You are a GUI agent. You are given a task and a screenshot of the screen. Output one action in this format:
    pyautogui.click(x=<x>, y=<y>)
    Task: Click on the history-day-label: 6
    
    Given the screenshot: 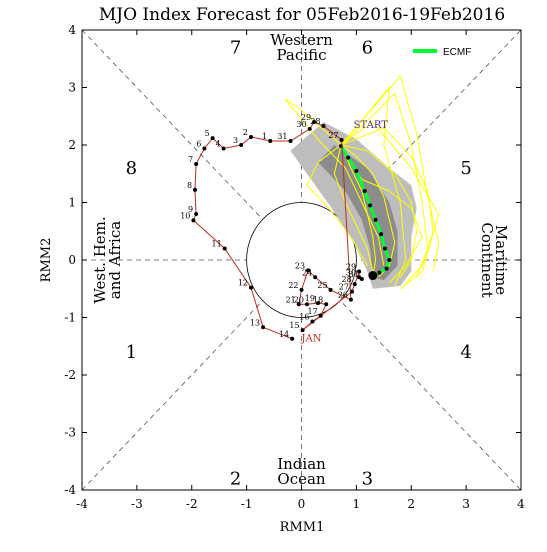 What is the action you would take?
    pyautogui.click(x=198, y=143)
    